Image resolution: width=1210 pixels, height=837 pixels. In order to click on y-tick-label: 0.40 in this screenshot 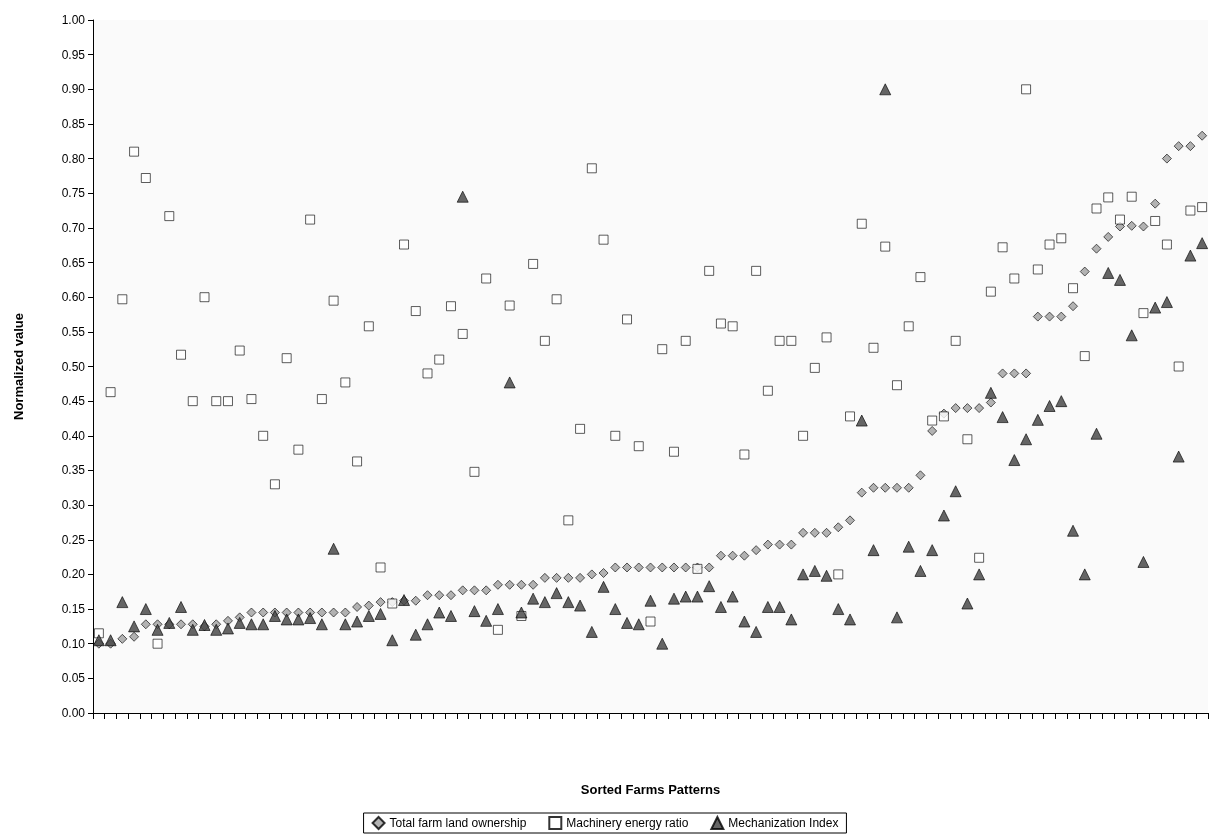, I will do `click(73, 435)`.